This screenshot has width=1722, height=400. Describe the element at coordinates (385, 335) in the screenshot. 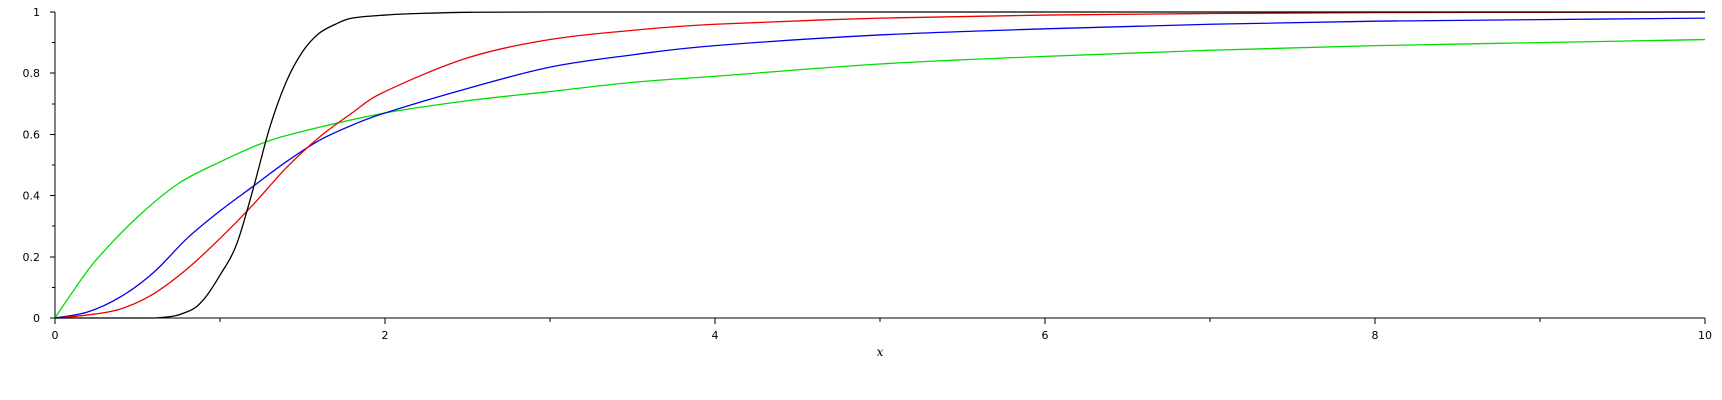

I see `x-tick-label: 2` at that location.